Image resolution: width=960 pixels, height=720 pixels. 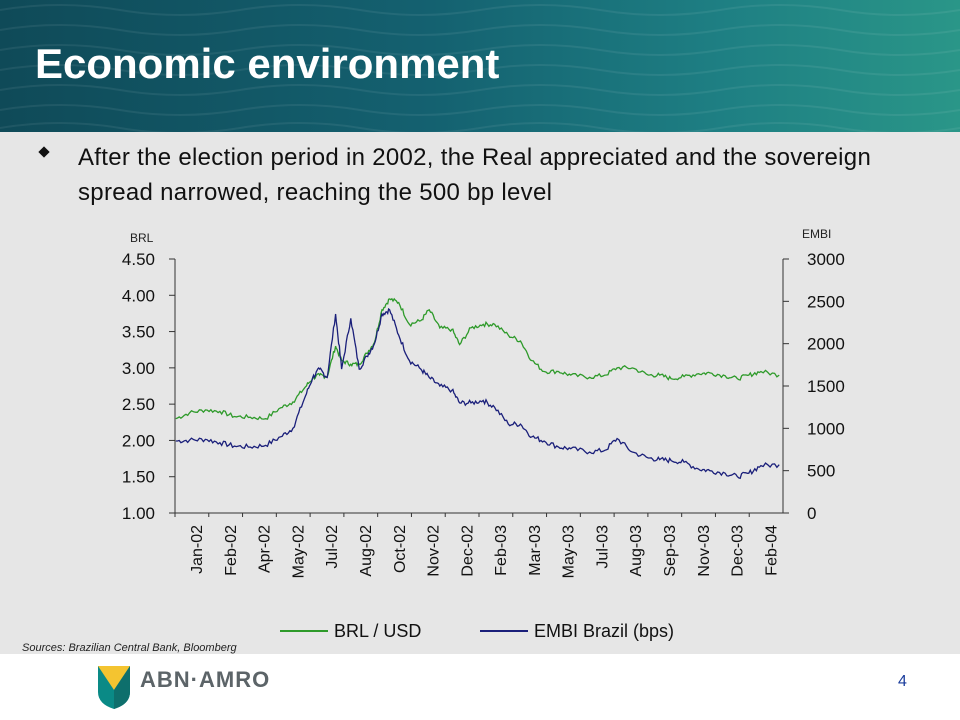 I want to click on x-tick-label: May-02, so click(x=298, y=551).